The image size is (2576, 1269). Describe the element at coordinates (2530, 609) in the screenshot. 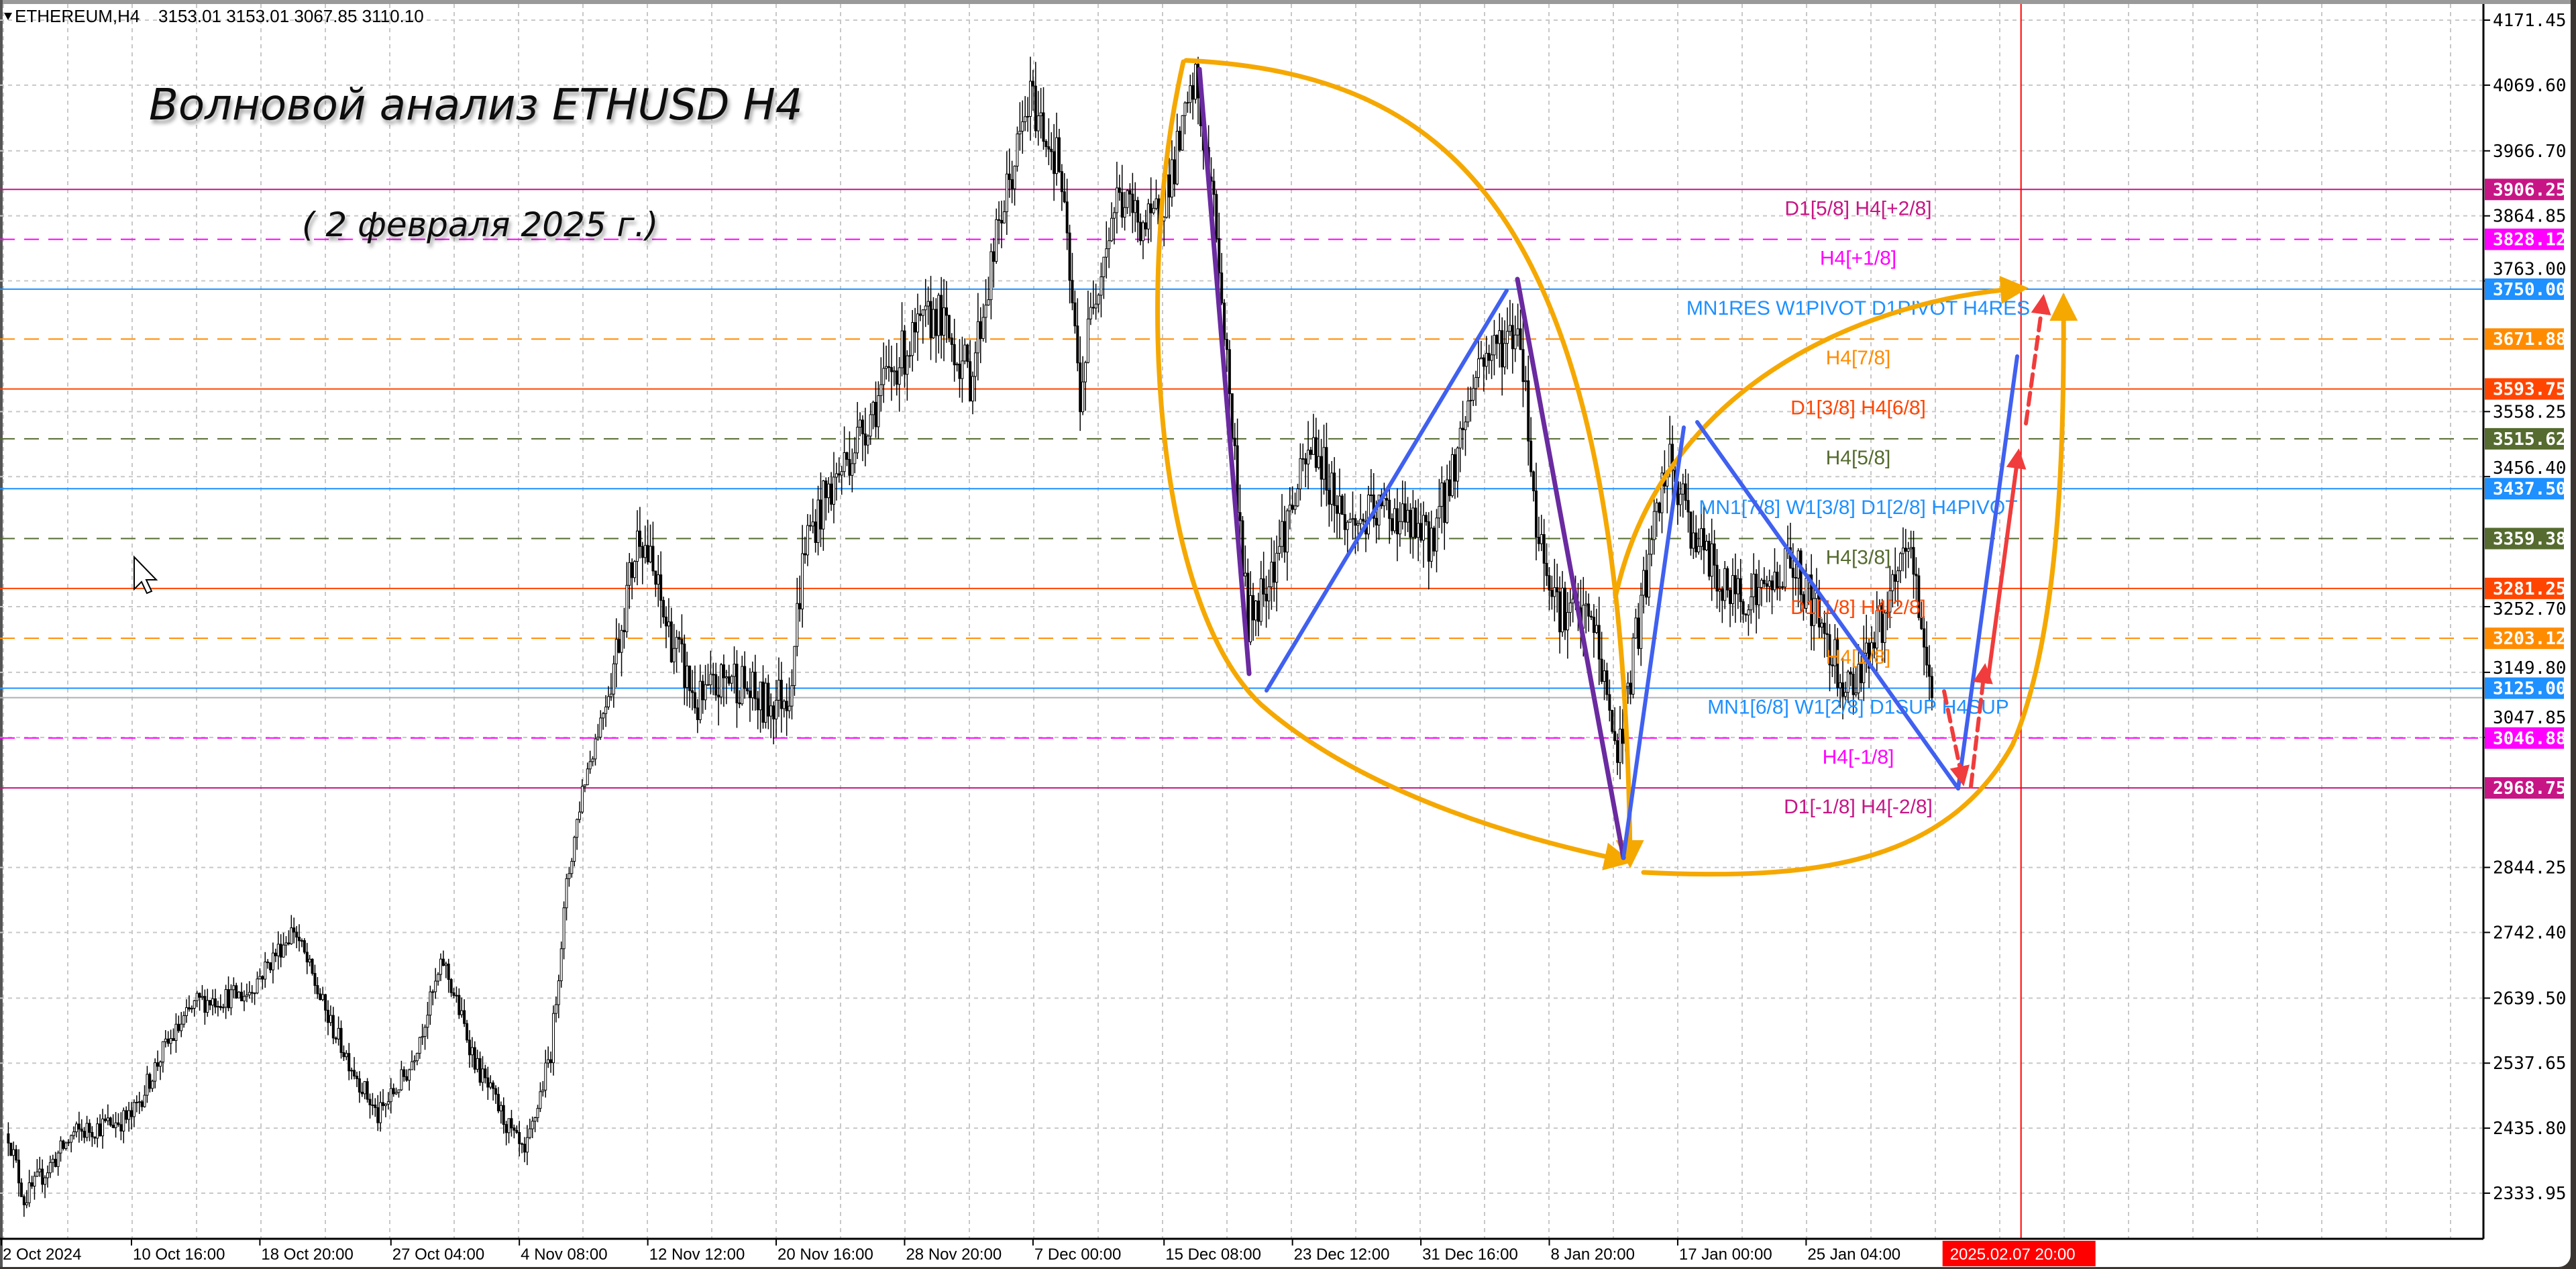

I see `price-tick-label: 3252.70` at that location.